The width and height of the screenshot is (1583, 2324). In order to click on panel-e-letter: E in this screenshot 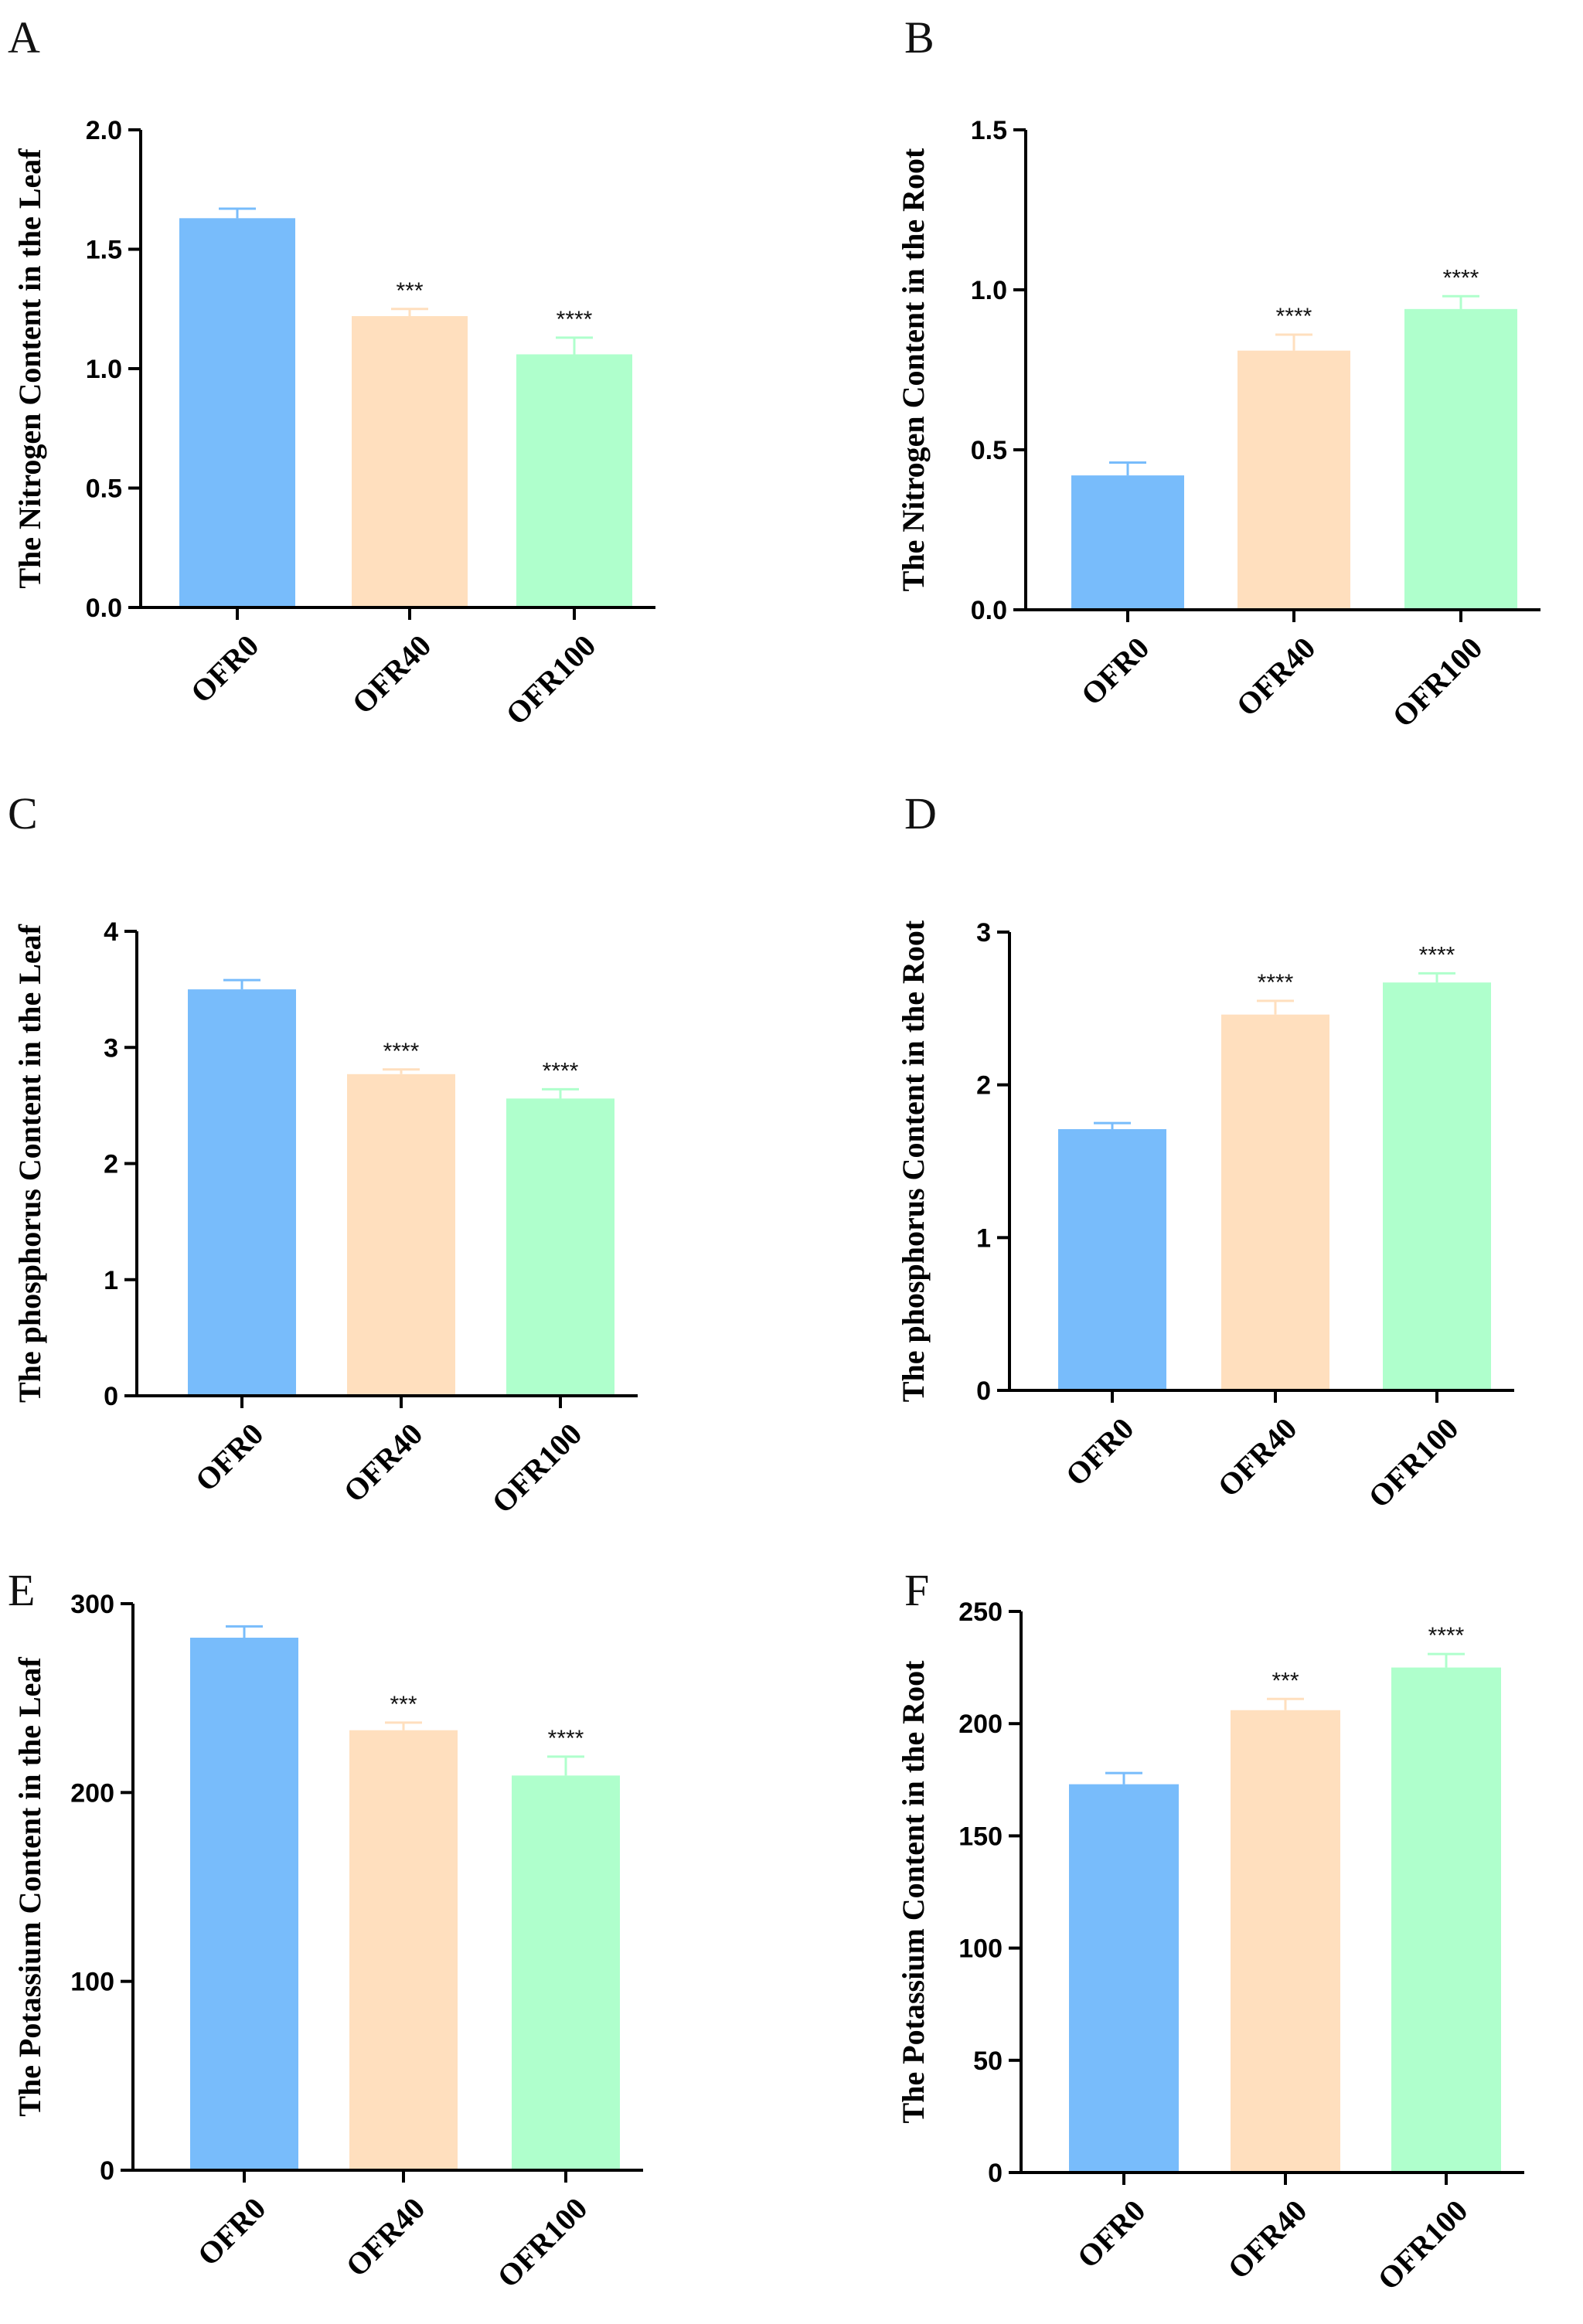, I will do `click(21, 1590)`.